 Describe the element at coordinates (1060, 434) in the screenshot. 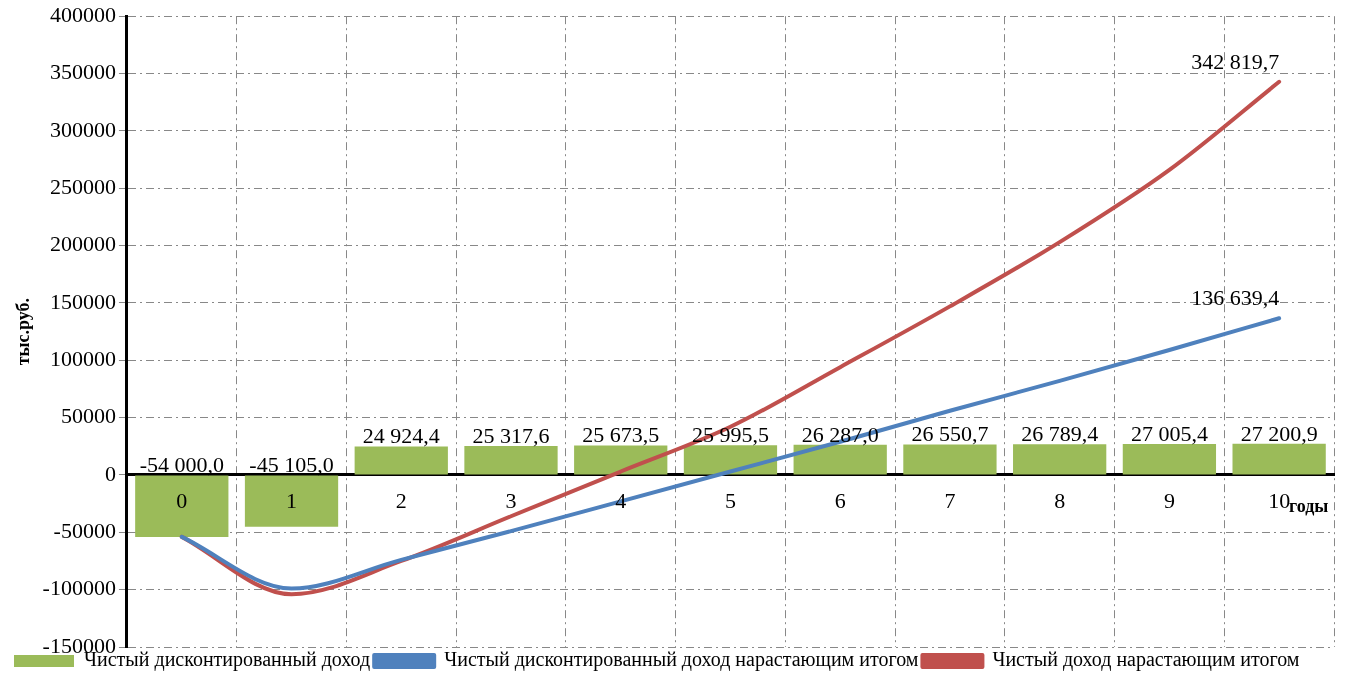

I see `data-label: 26 789,4` at that location.